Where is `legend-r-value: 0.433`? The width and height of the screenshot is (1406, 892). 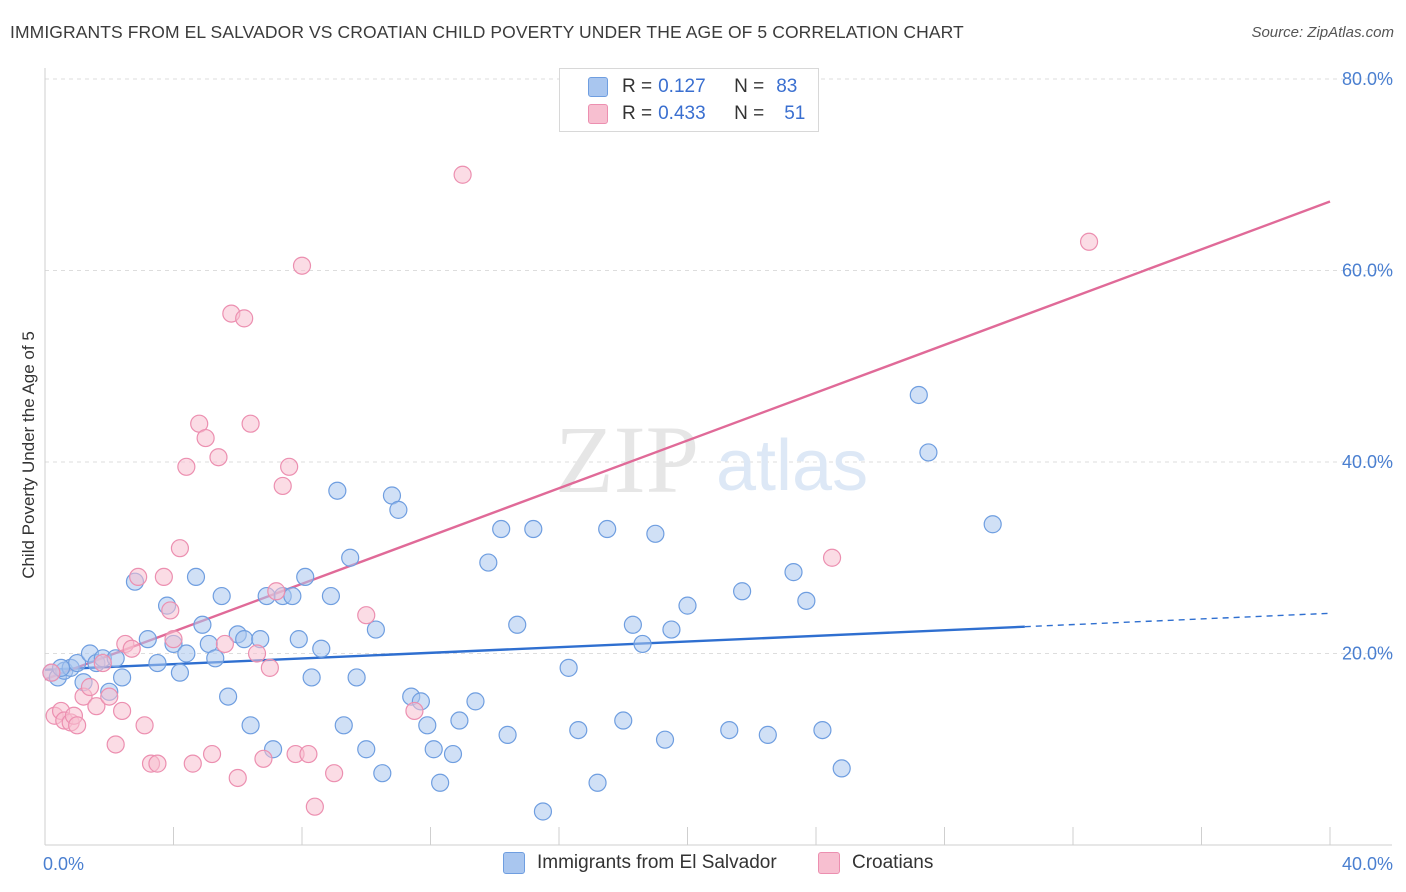
legend-r-value: 0.433 is located at coordinates (682, 113).